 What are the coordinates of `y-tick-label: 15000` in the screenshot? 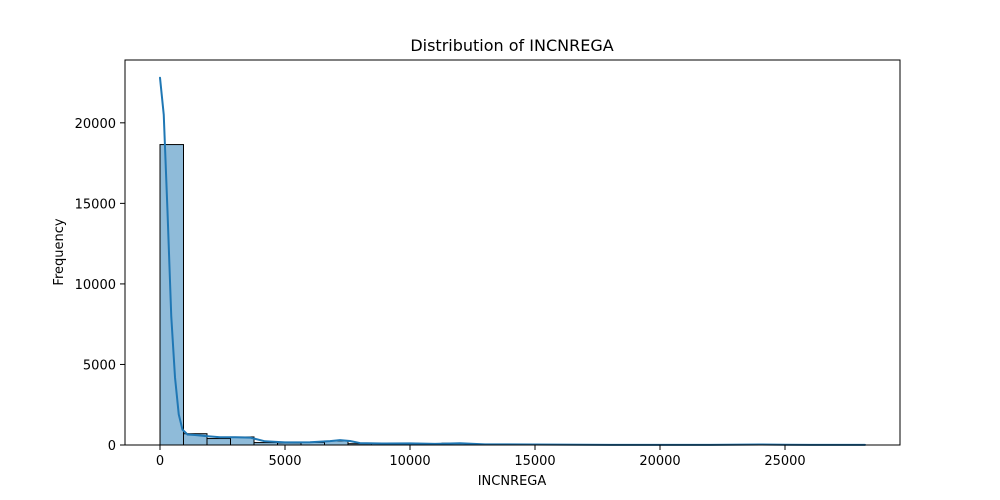 It's located at (95, 204).